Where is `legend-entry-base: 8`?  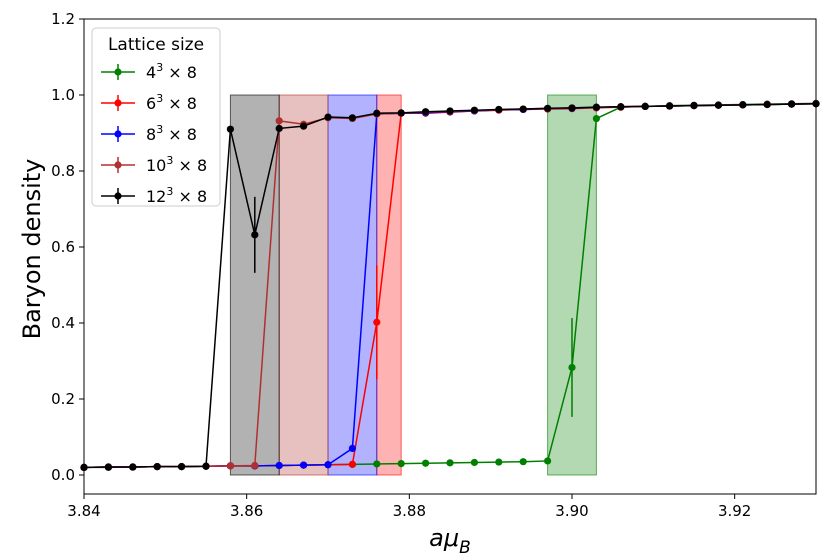
legend-entry-base: 8 is located at coordinates (151, 134).